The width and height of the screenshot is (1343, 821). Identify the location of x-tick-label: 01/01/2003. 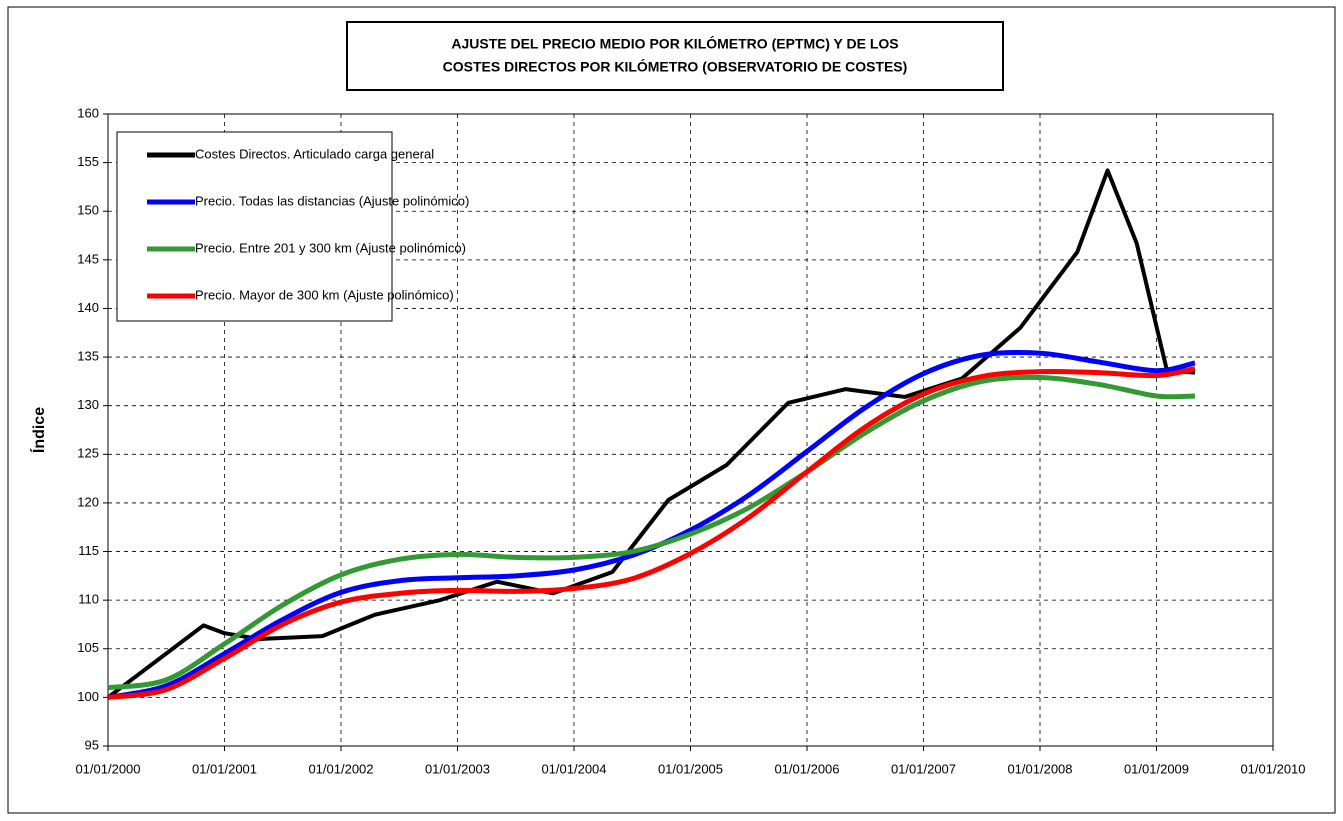
(457, 768).